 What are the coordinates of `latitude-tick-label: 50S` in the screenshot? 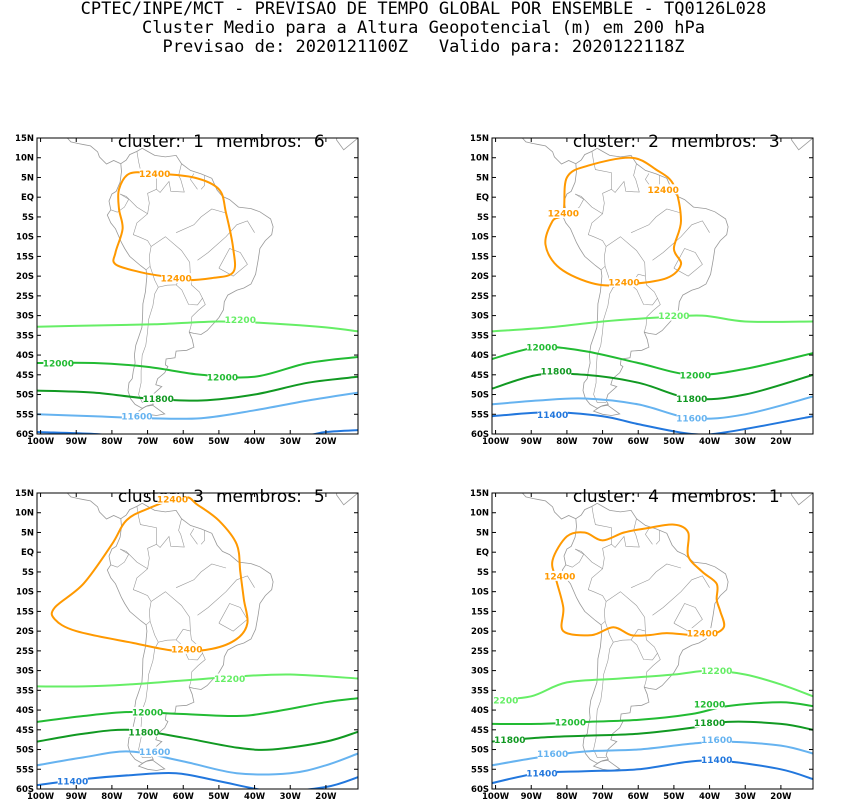 It's located at (25, 396).